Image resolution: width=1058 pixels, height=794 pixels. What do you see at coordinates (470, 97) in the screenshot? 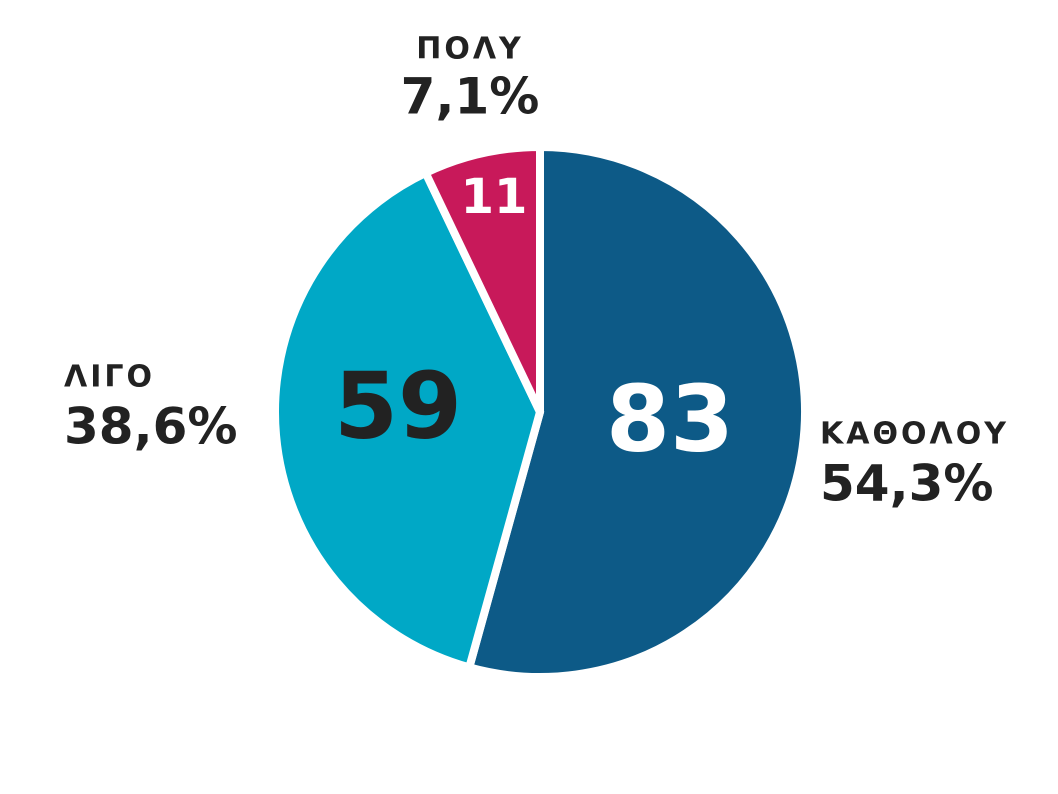
I see `value-label: 7,1%` at bounding box center [470, 97].